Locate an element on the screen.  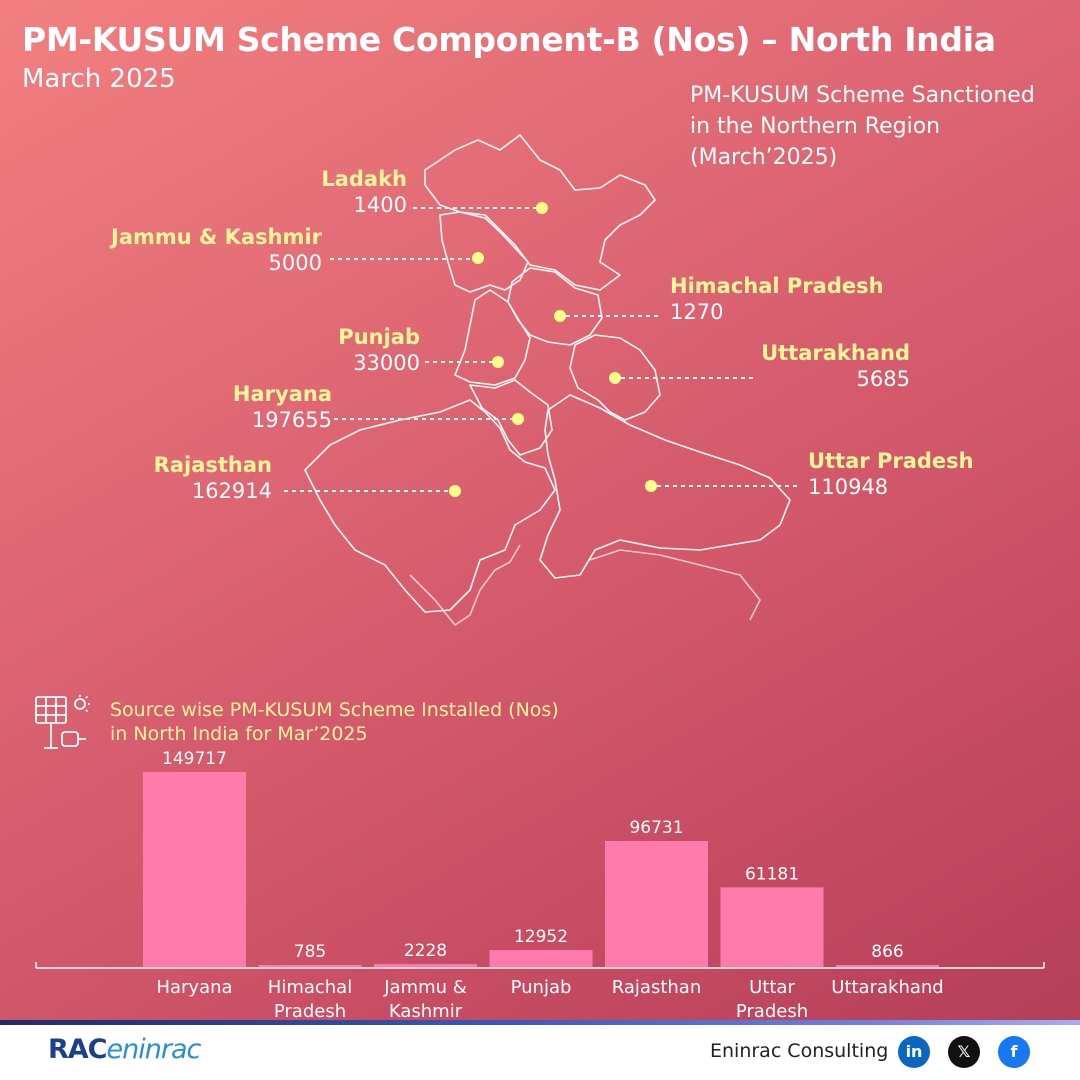
bar-rajasthan is located at coordinates (656, 904).